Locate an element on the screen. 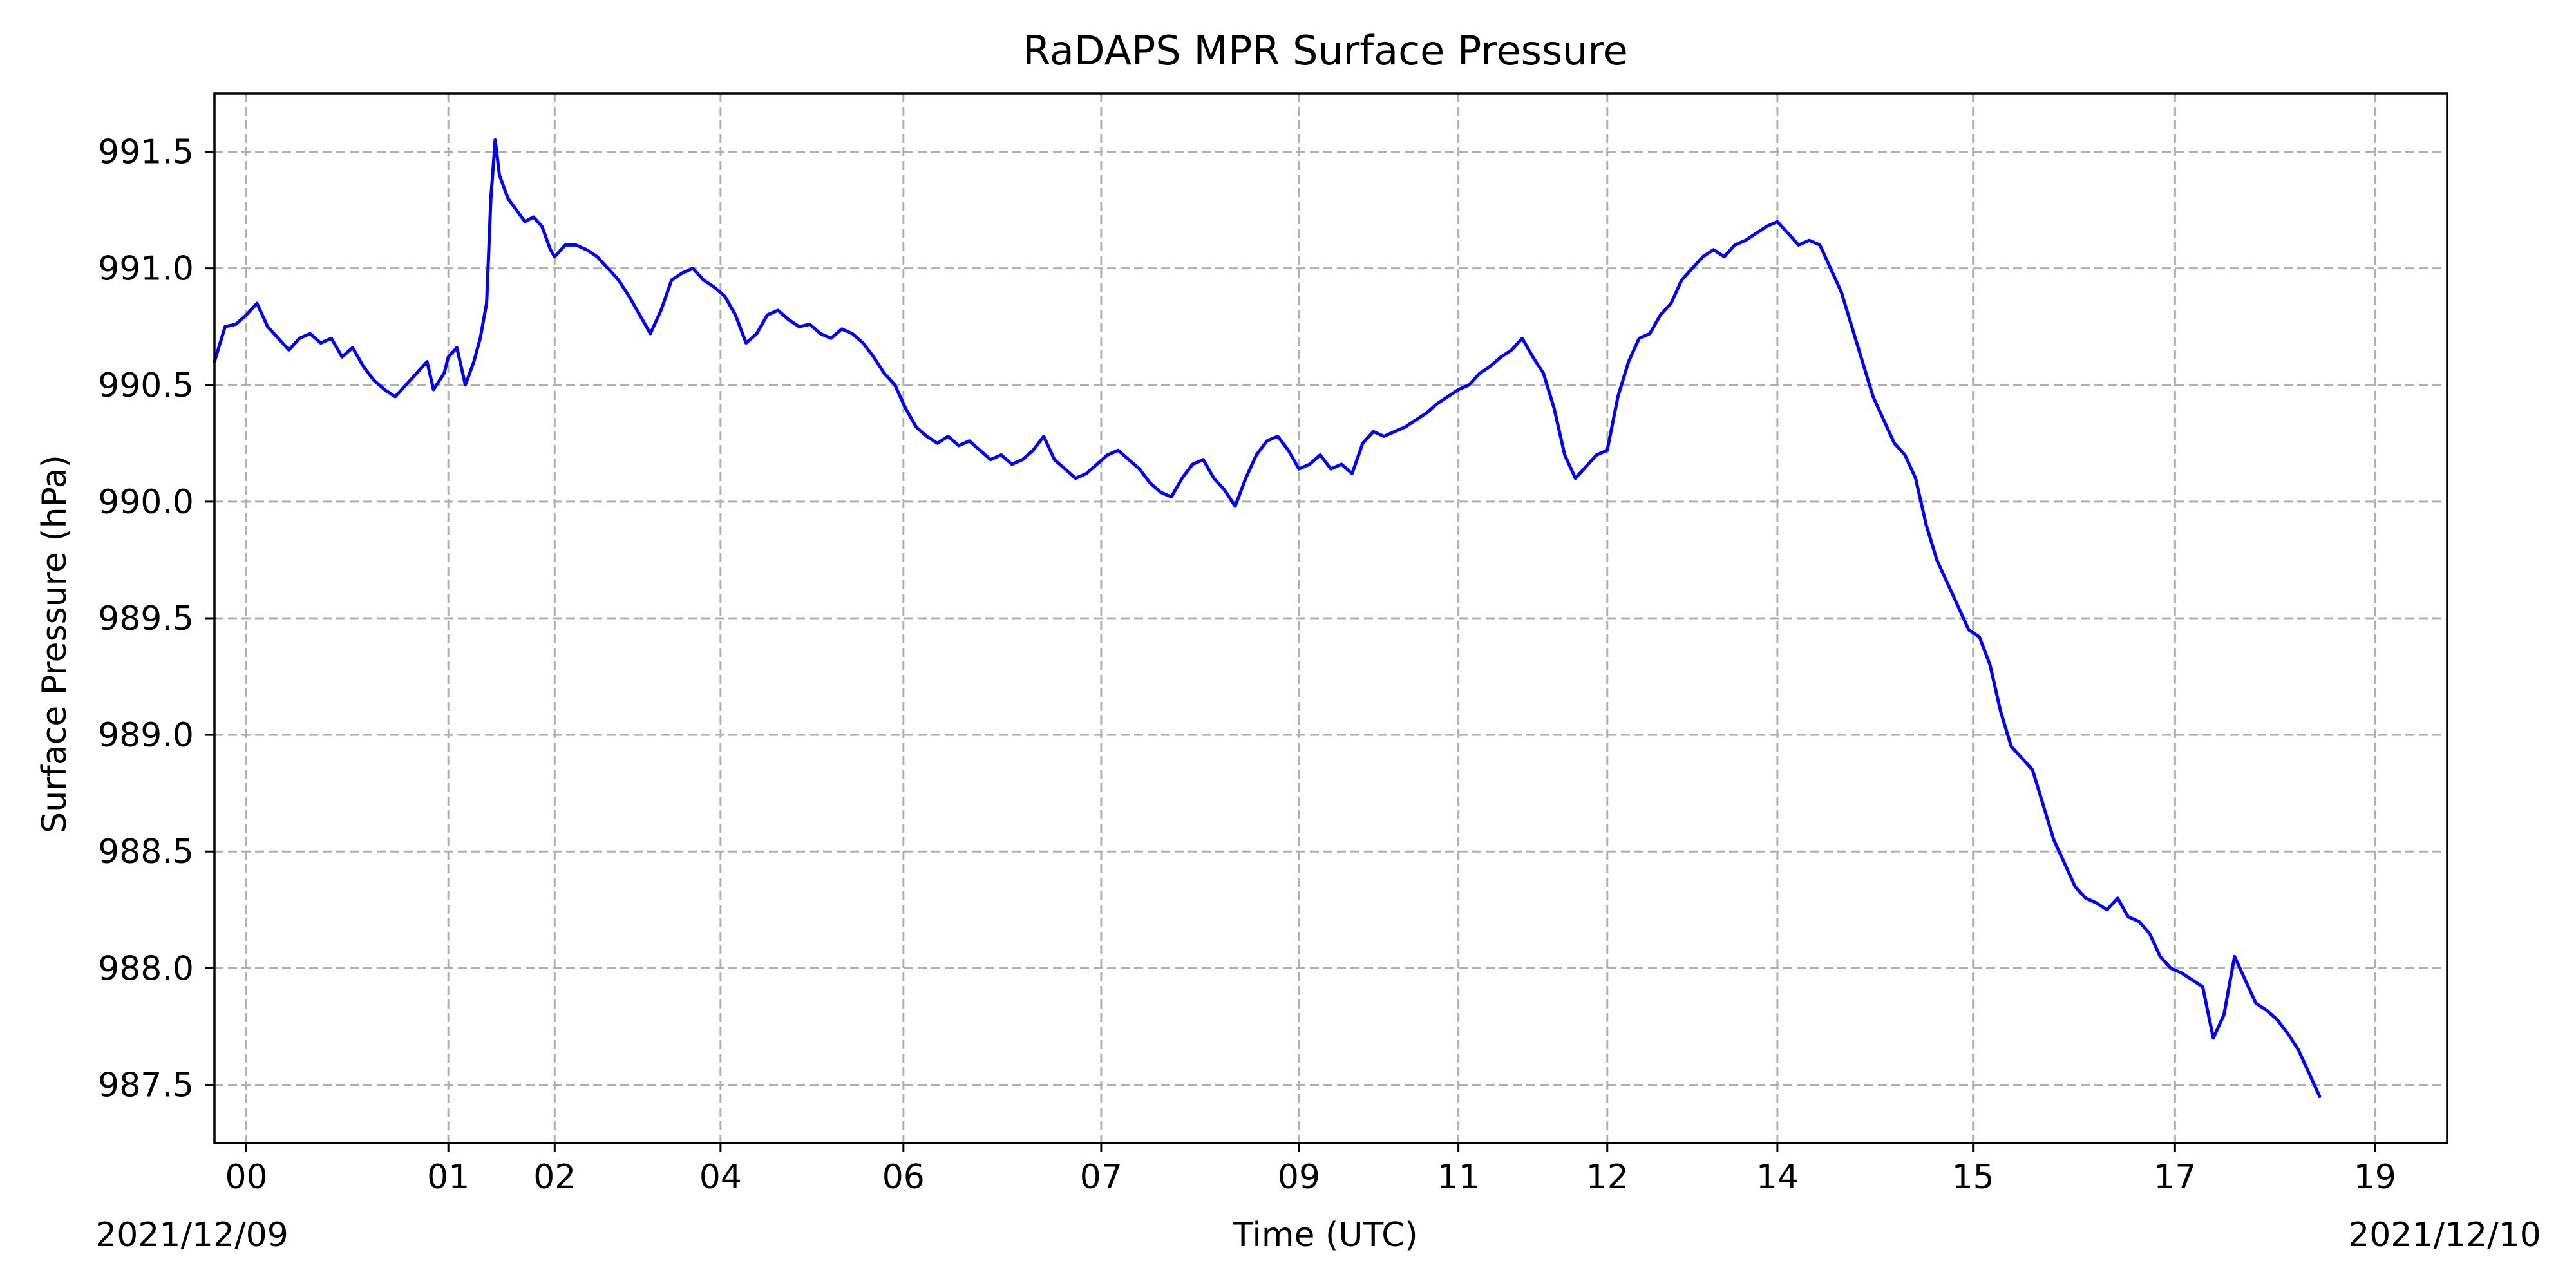 The image size is (2576, 1288). x-tick-label: 19 is located at coordinates (2375, 1177).